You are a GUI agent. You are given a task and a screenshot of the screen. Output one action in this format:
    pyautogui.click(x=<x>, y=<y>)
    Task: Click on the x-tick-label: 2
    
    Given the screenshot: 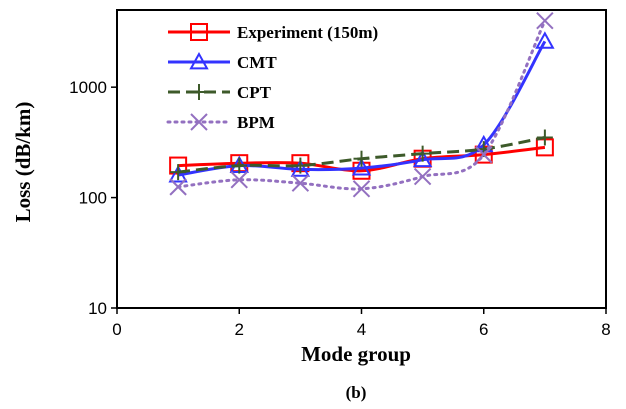 What is the action you would take?
    pyautogui.click(x=239, y=329)
    